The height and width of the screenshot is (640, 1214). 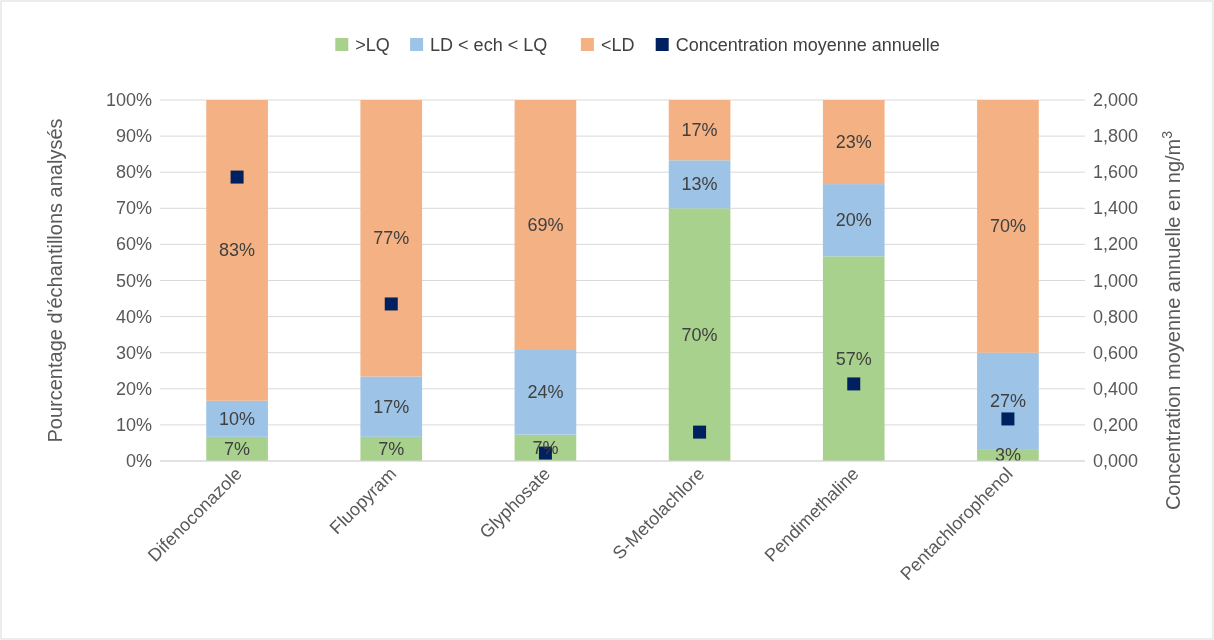 I want to click on data-label: 20%, so click(x=853, y=220).